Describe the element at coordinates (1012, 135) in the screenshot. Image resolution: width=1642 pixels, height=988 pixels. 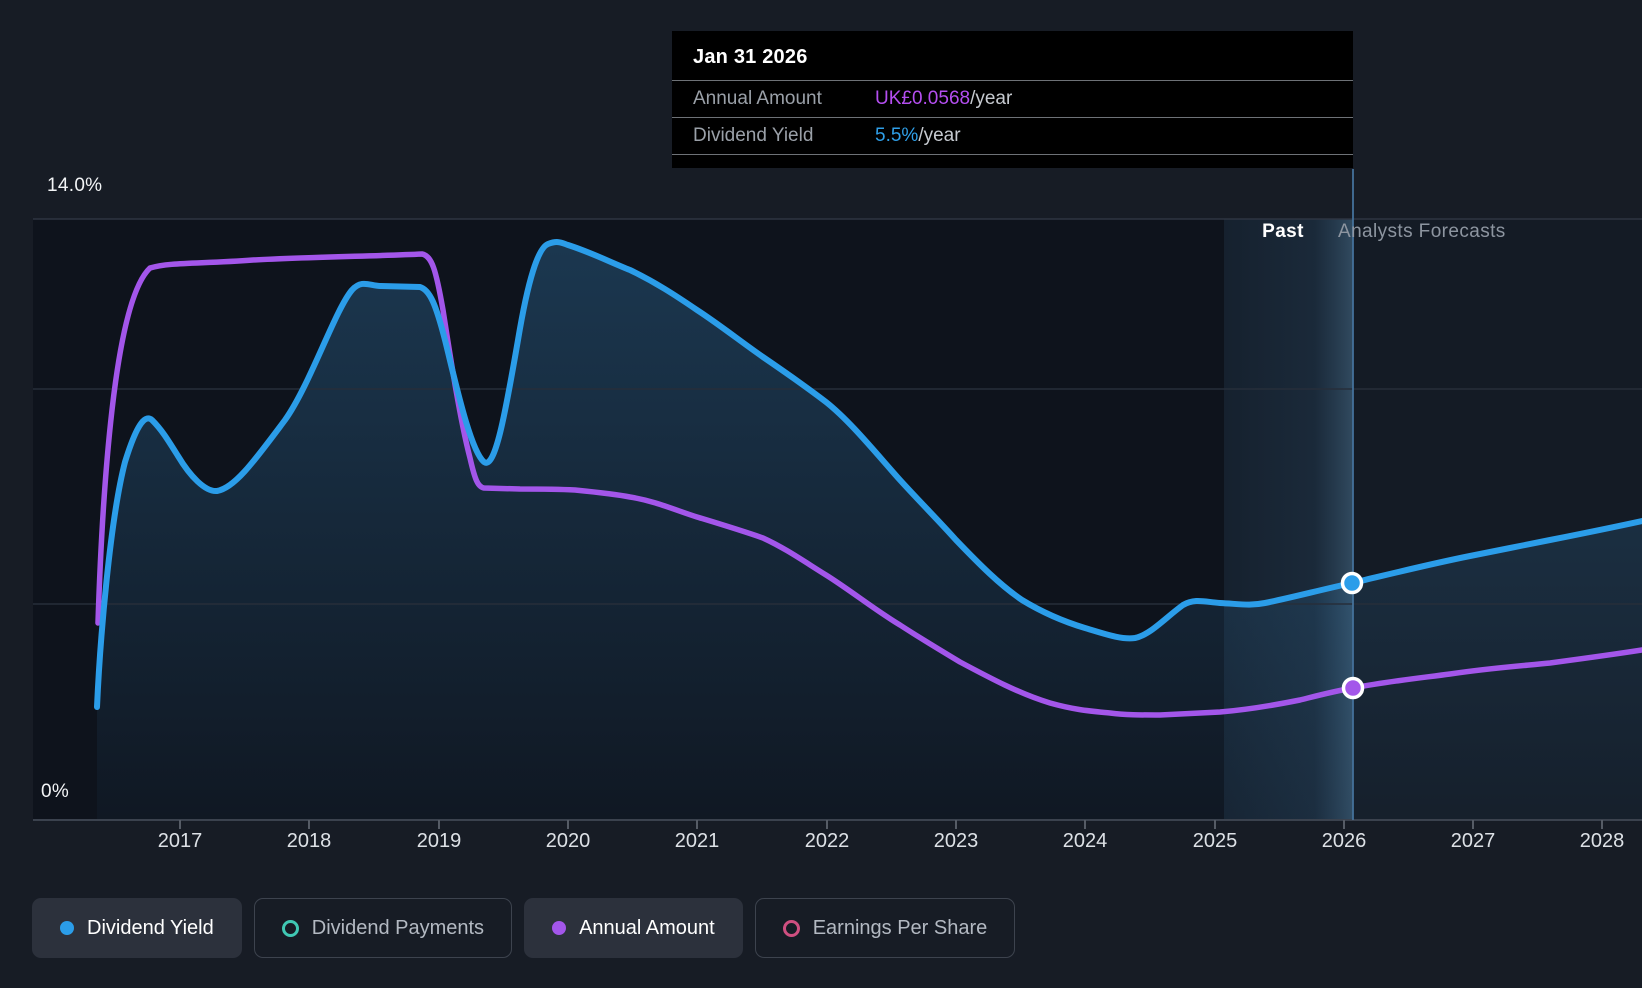
I see `tooltip-row-dividend-yield: Dividend Yield 5.5%/year` at that location.